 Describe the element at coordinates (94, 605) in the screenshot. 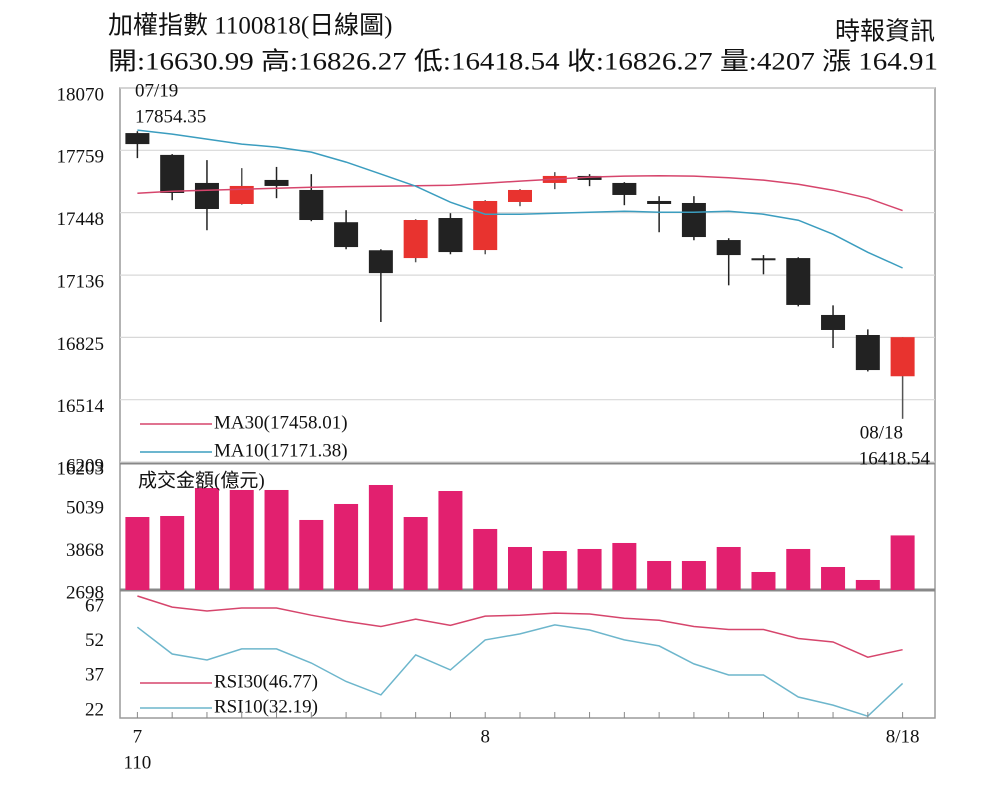

I see `y-tick-label: 67` at that location.